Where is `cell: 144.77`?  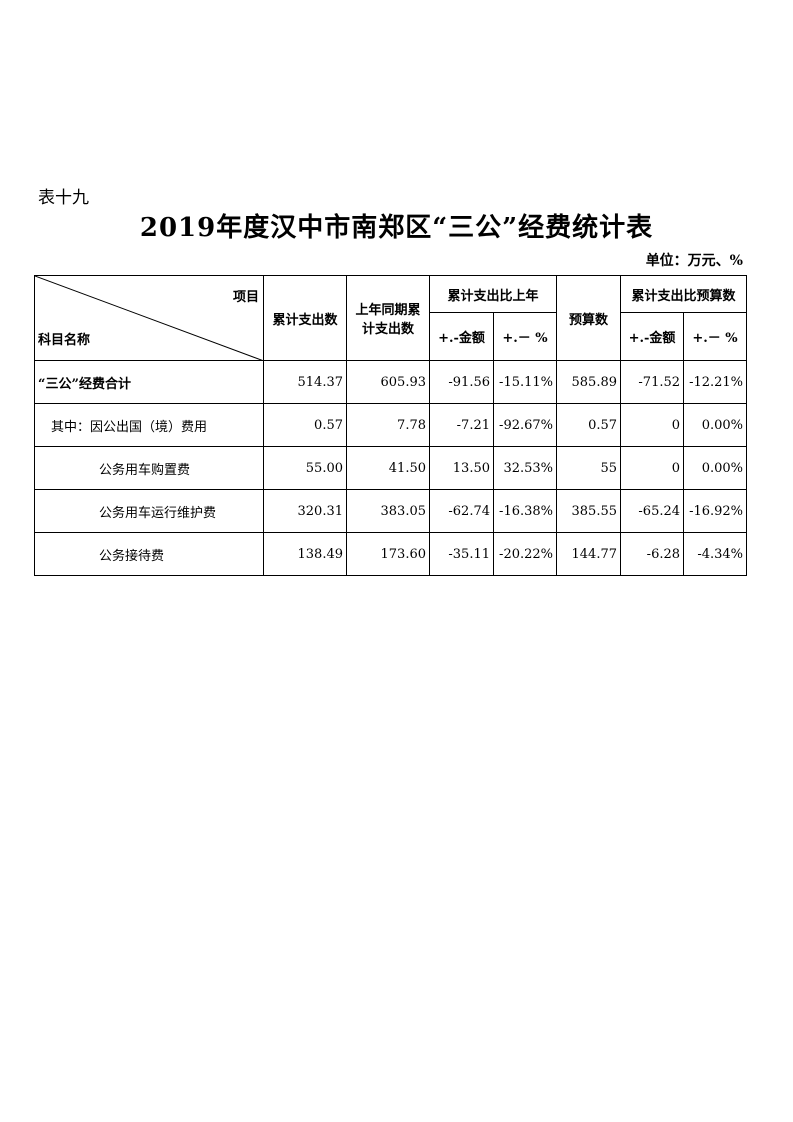 cell: 144.77 is located at coordinates (589, 554).